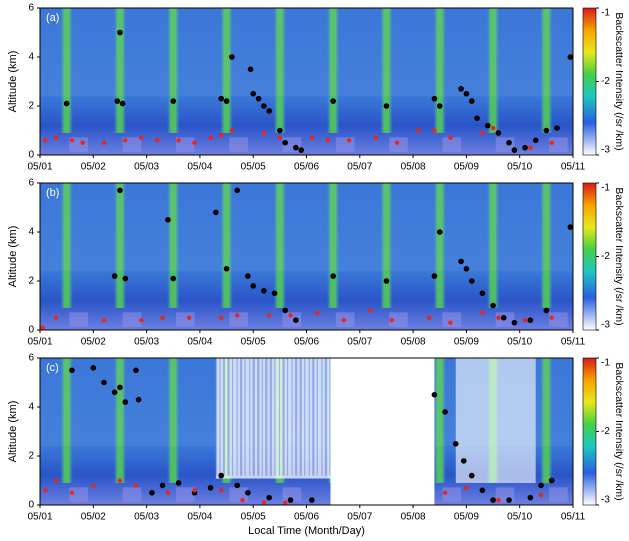 Image resolution: width=629 pixels, height=541 pixels. Describe the element at coordinates (413, 517) in the screenshot. I see `x-tick-label: 05/08` at that location.